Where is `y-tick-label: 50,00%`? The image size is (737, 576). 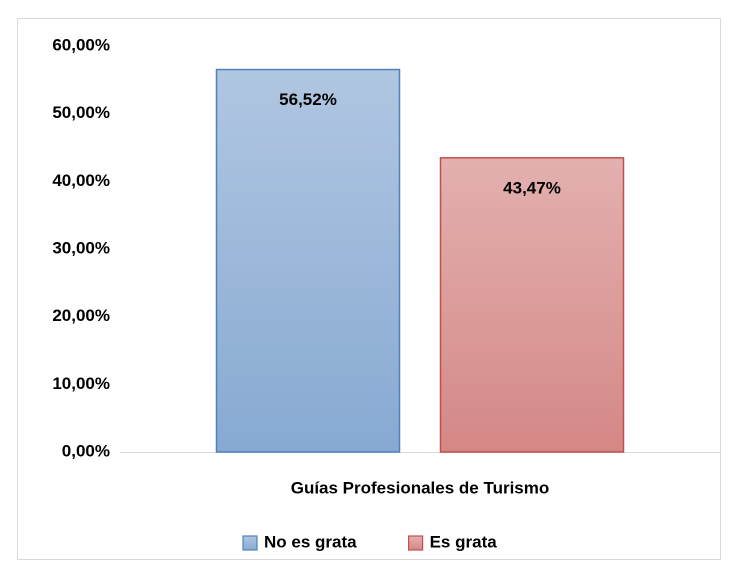
y-tick-label: 50,00% is located at coordinates (81, 112).